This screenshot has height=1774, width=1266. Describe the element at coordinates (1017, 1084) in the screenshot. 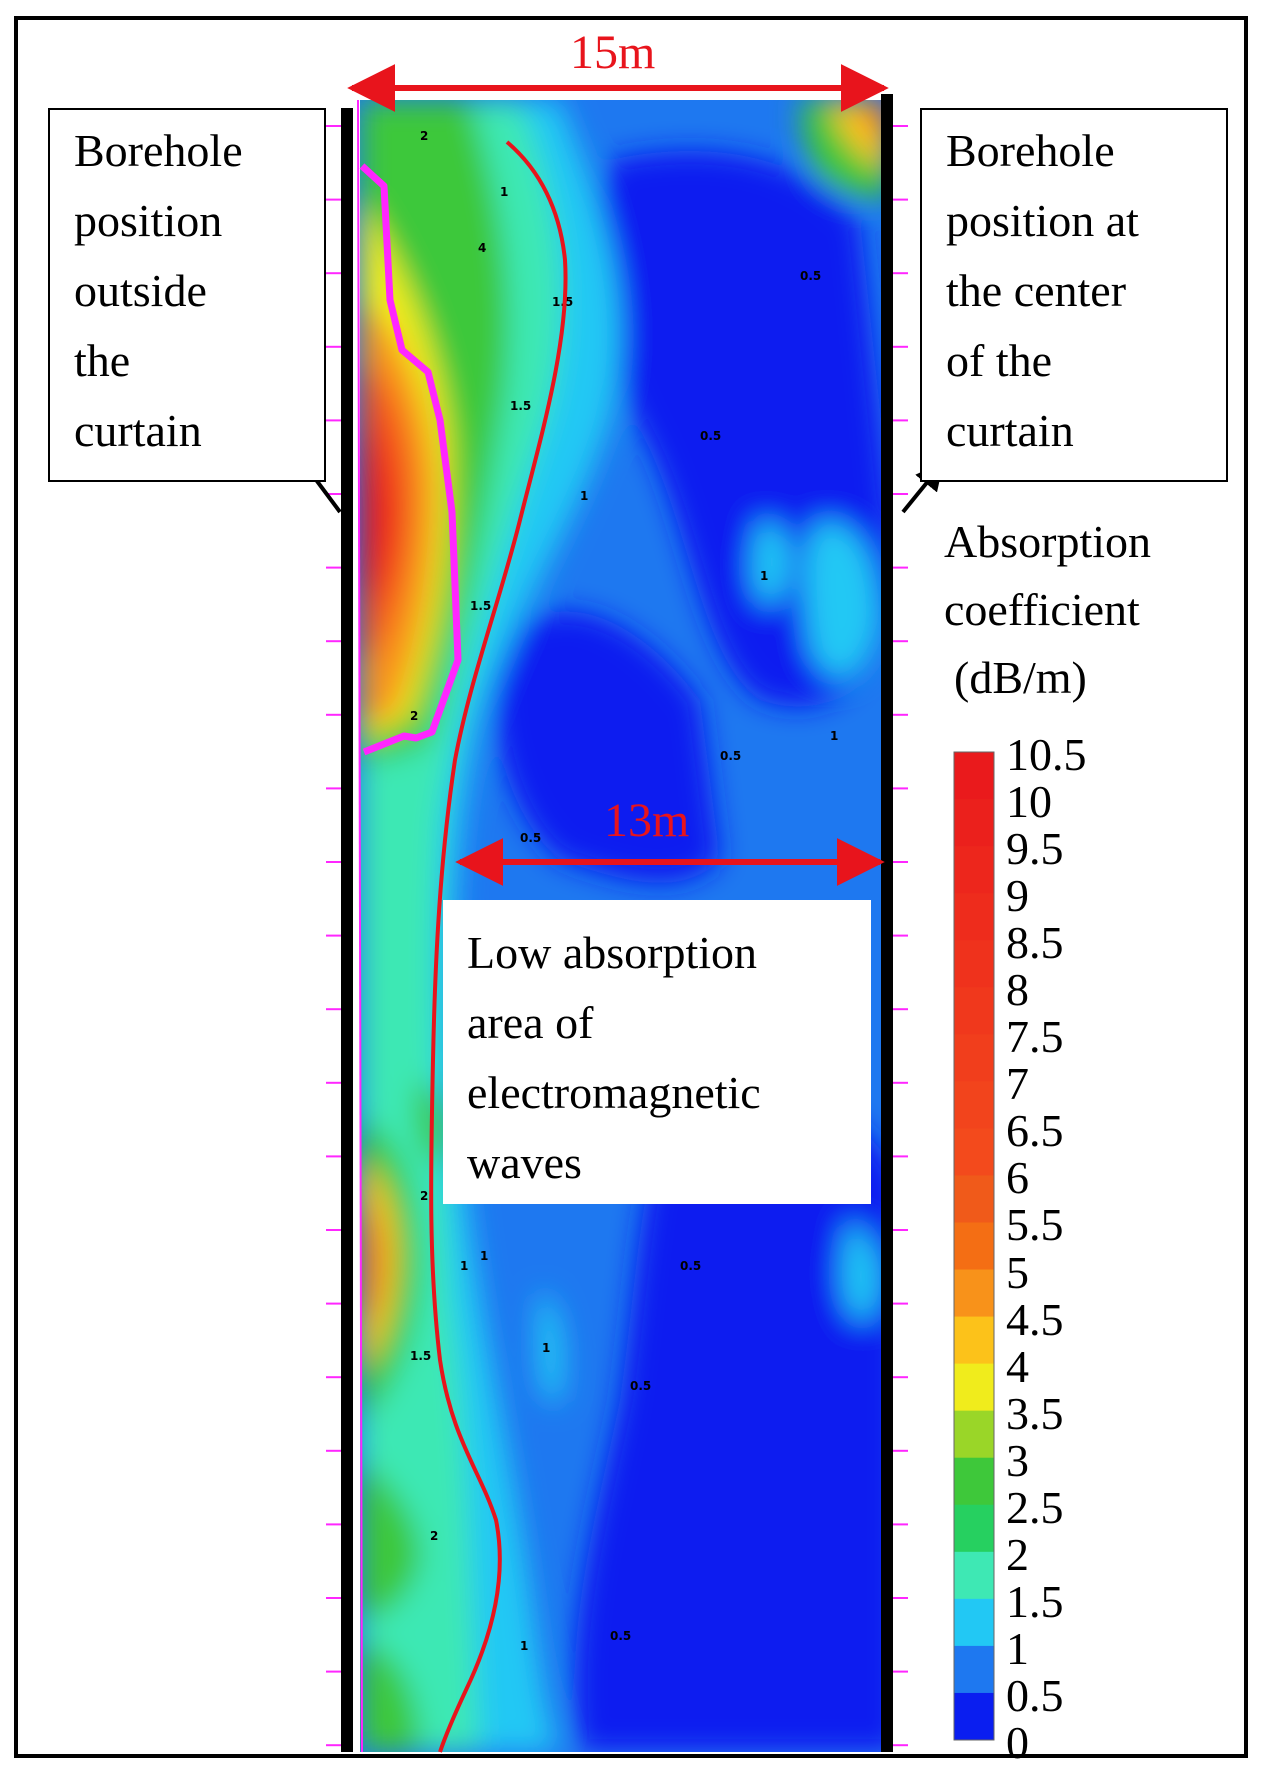

I see `colorbar-tick-label: 7` at that location.